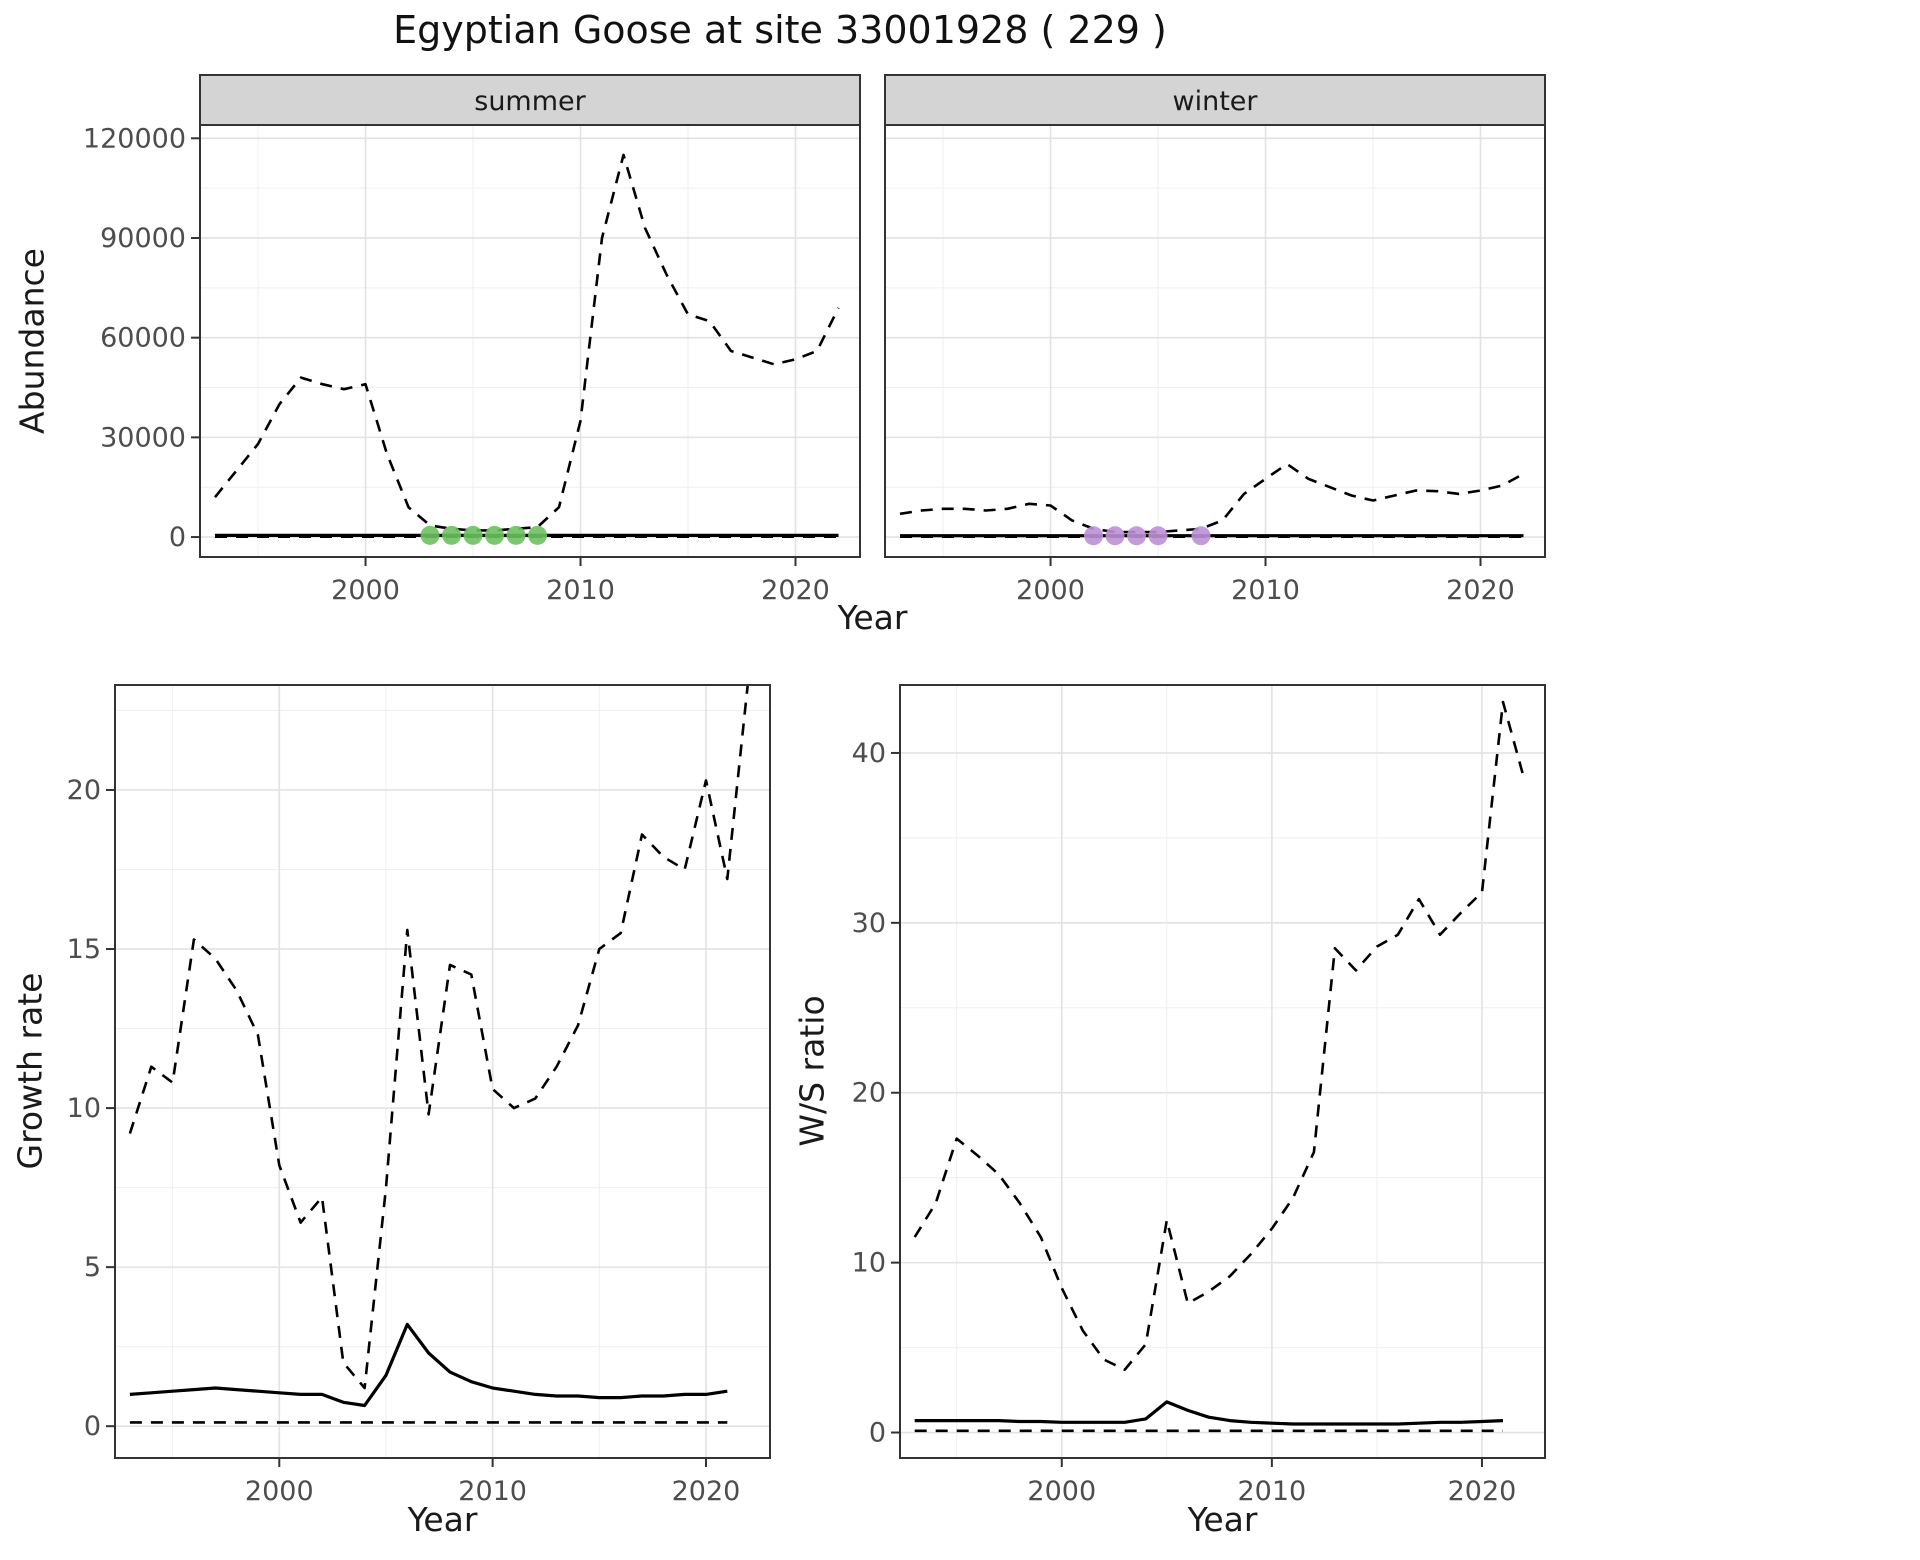  I want to click on y-tick-label: 90000, so click(143, 238).